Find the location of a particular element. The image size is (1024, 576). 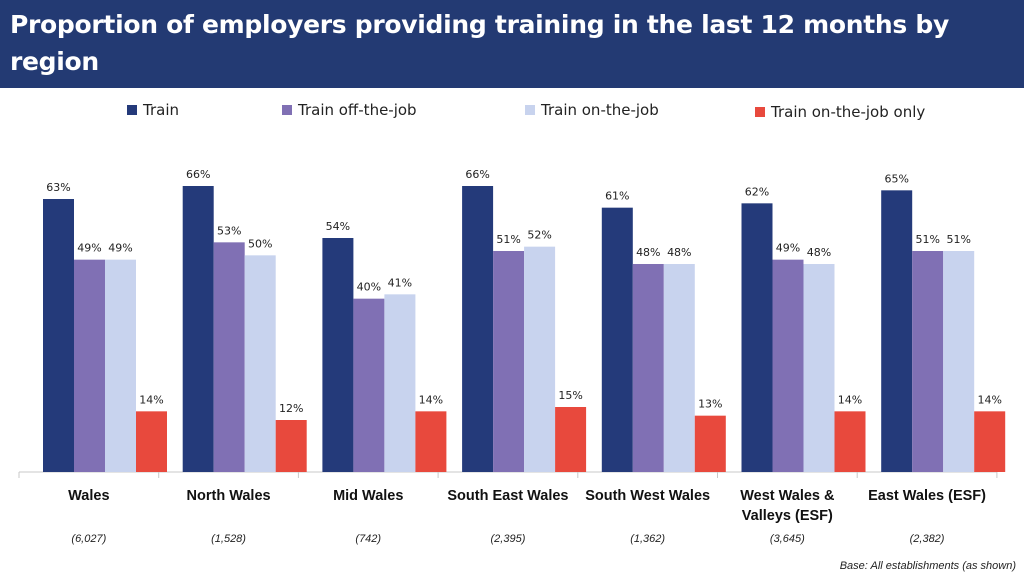

legend-swatch-train-on-the-job-only is located at coordinates (760, 112).